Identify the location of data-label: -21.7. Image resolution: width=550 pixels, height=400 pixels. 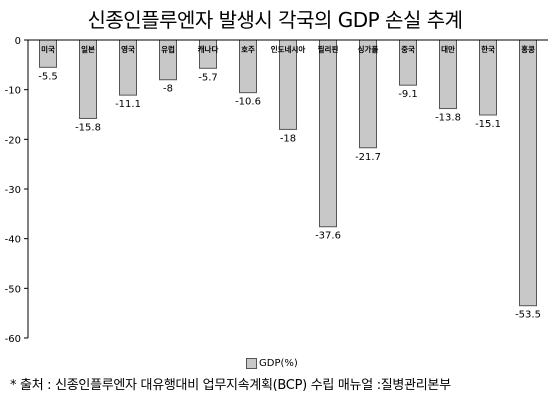
(368, 157).